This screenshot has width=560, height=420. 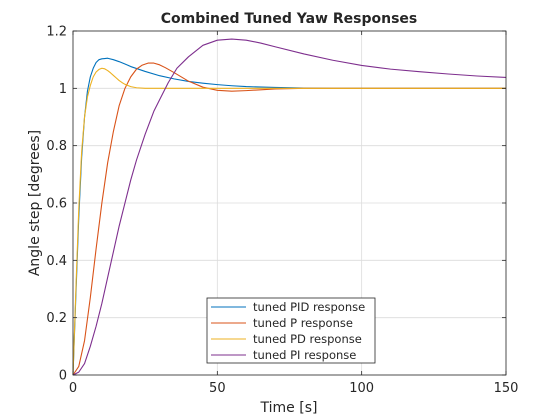 I want to click on y-tick-label: 1, so click(x=63, y=89).